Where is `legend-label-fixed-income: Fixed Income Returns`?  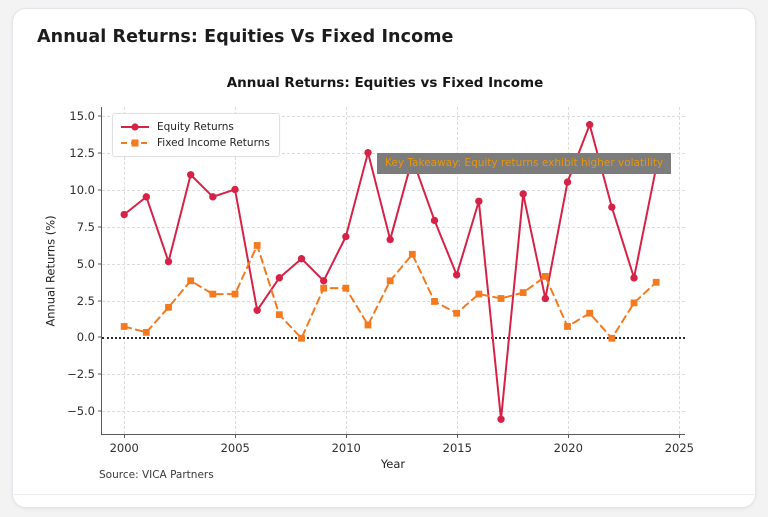 legend-label-fixed-income: Fixed Income Returns is located at coordinates (213, 143).